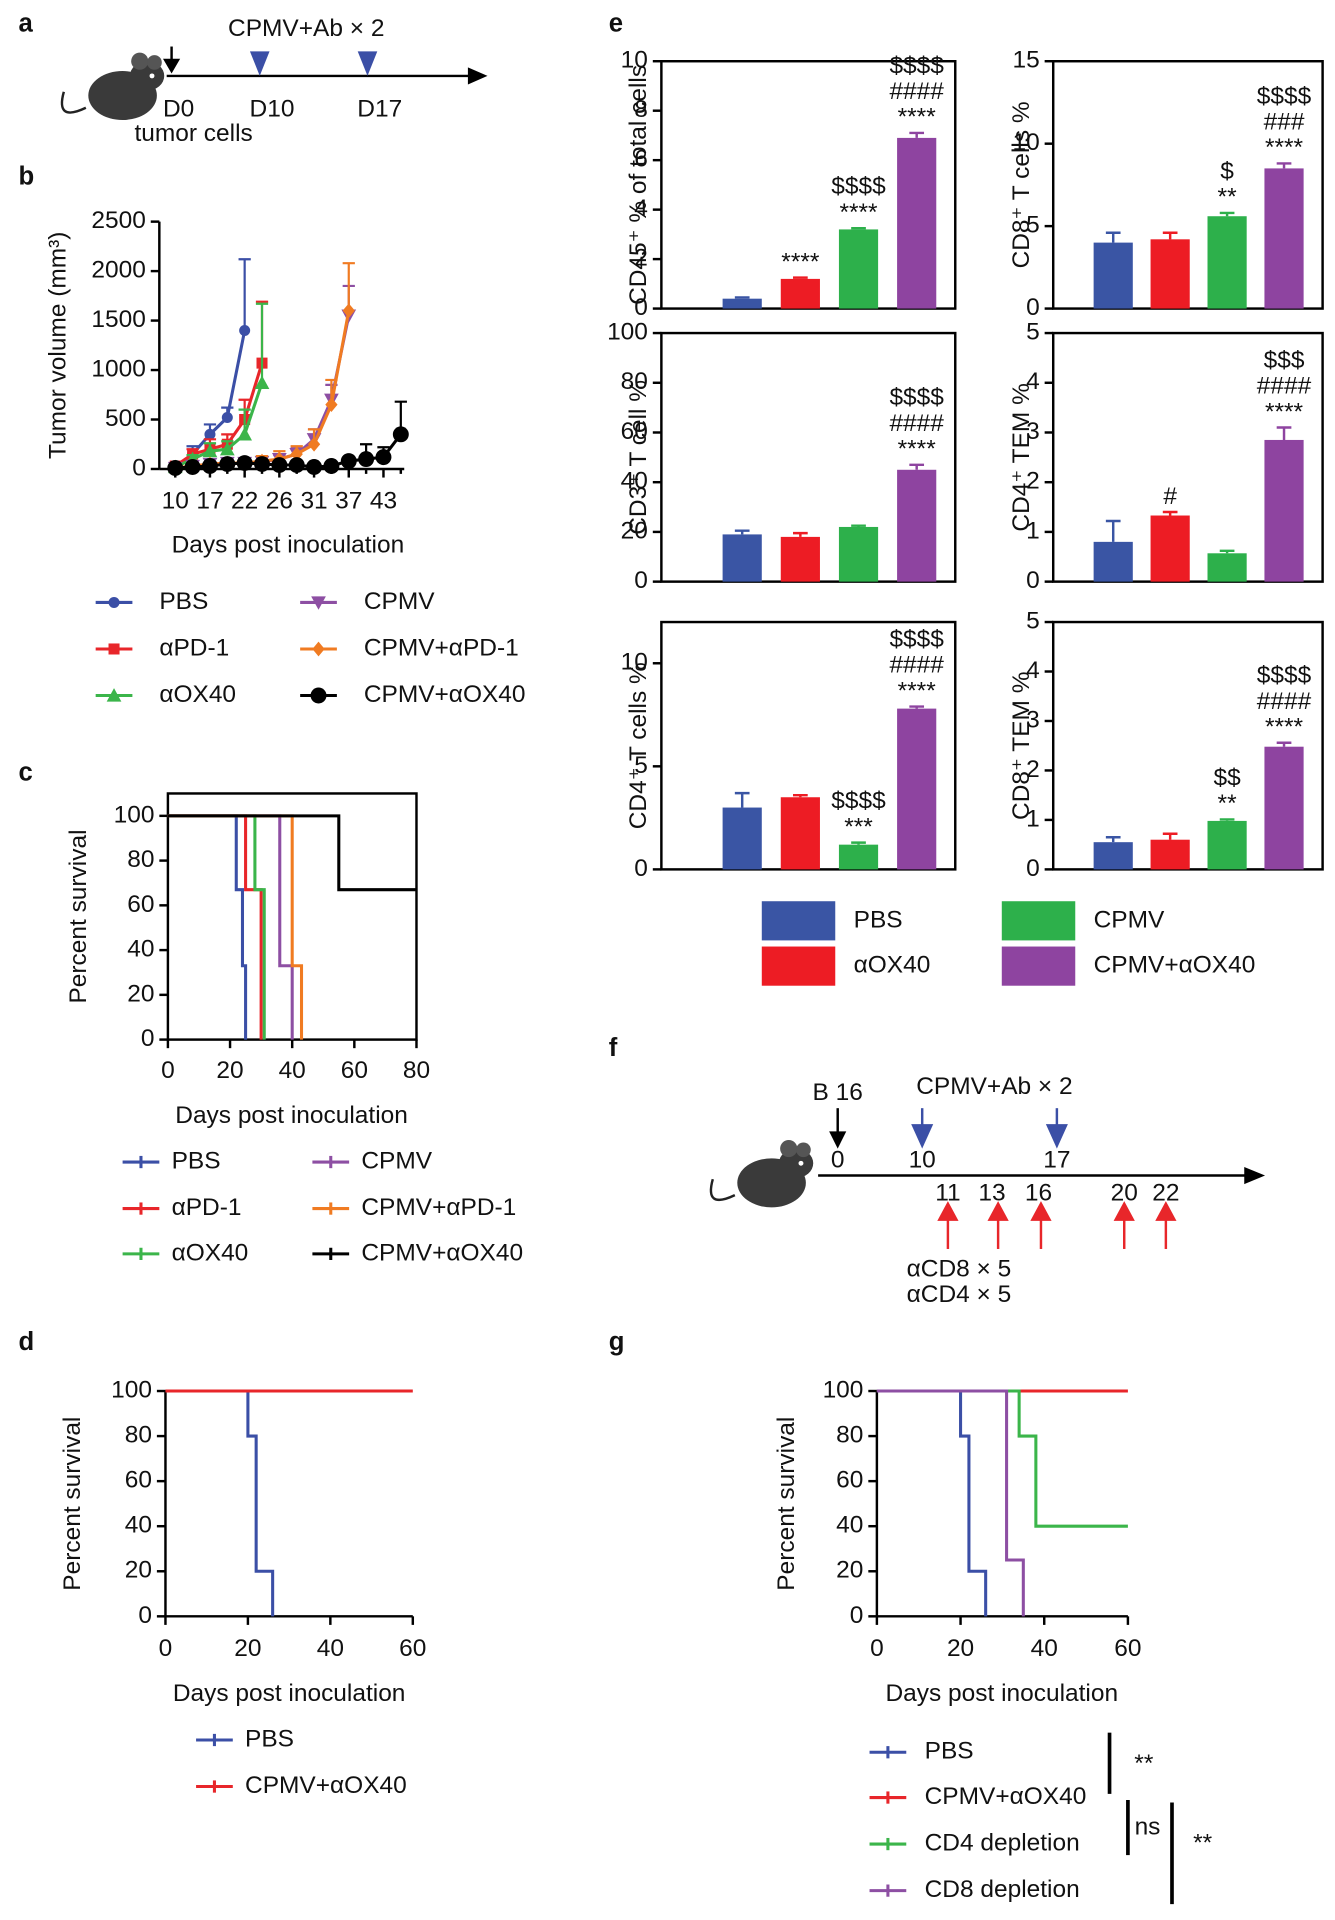 The image size is (1335, 1920). What do you see at coordinates (57, 345) in the screenshot?
I see `y-axis-label: Tumor volume (mm³)` at bounding box center [57, 345].